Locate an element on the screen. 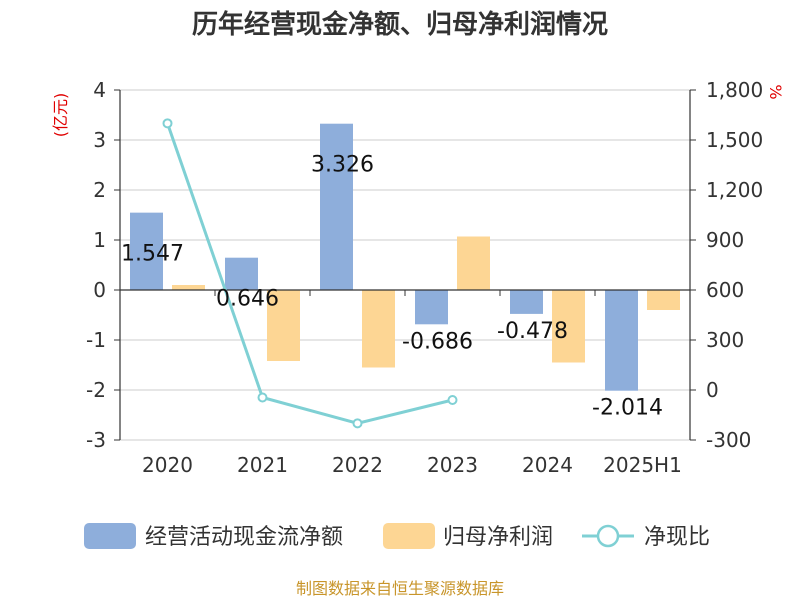 The image size is (800, 600). right-tick-label: 1,500 is located at coordinates (734, 140).